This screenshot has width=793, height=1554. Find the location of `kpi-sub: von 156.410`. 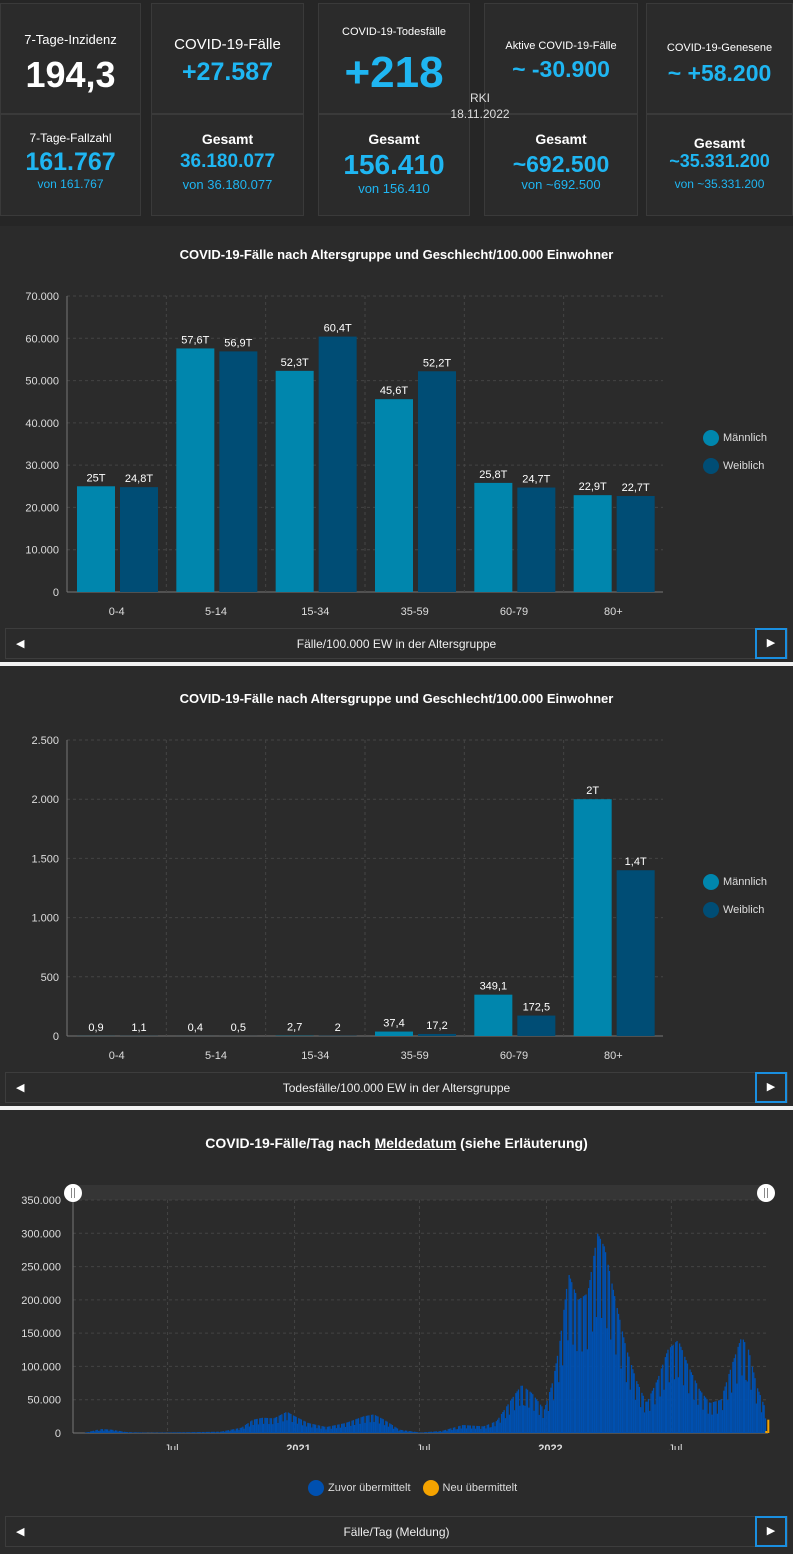

kpi-sub: von 156.410 is located at coordinates (394, 188).